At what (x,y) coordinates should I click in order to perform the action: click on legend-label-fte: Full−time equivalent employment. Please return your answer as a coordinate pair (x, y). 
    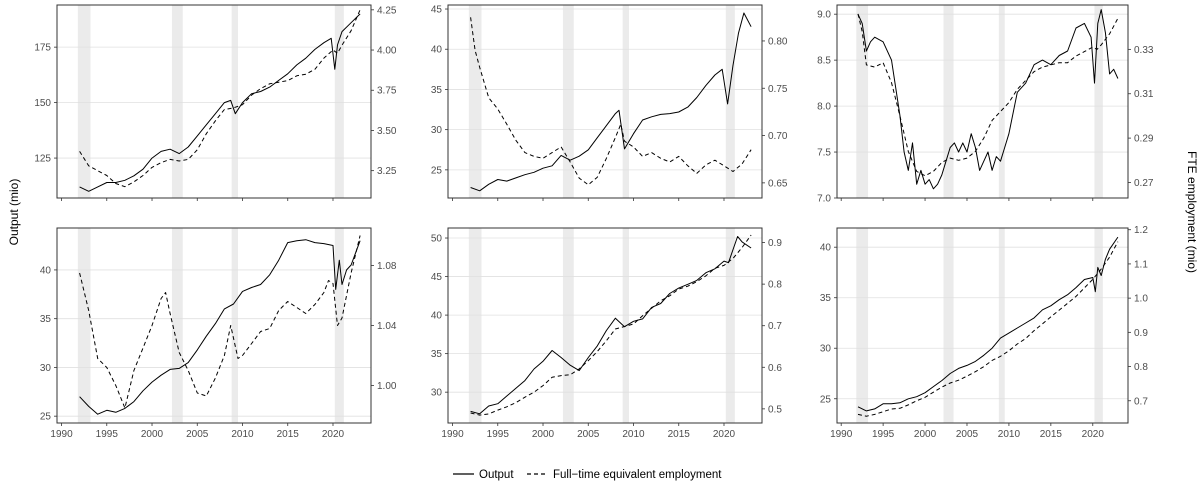
    Looking at the image, I should click on (637, 475).